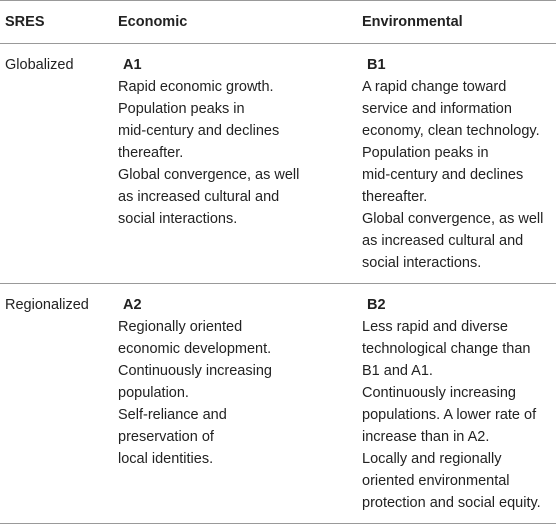 This screenshot has height=524, width=556. I want to click on column-header: Environmental, so click(412, 22).